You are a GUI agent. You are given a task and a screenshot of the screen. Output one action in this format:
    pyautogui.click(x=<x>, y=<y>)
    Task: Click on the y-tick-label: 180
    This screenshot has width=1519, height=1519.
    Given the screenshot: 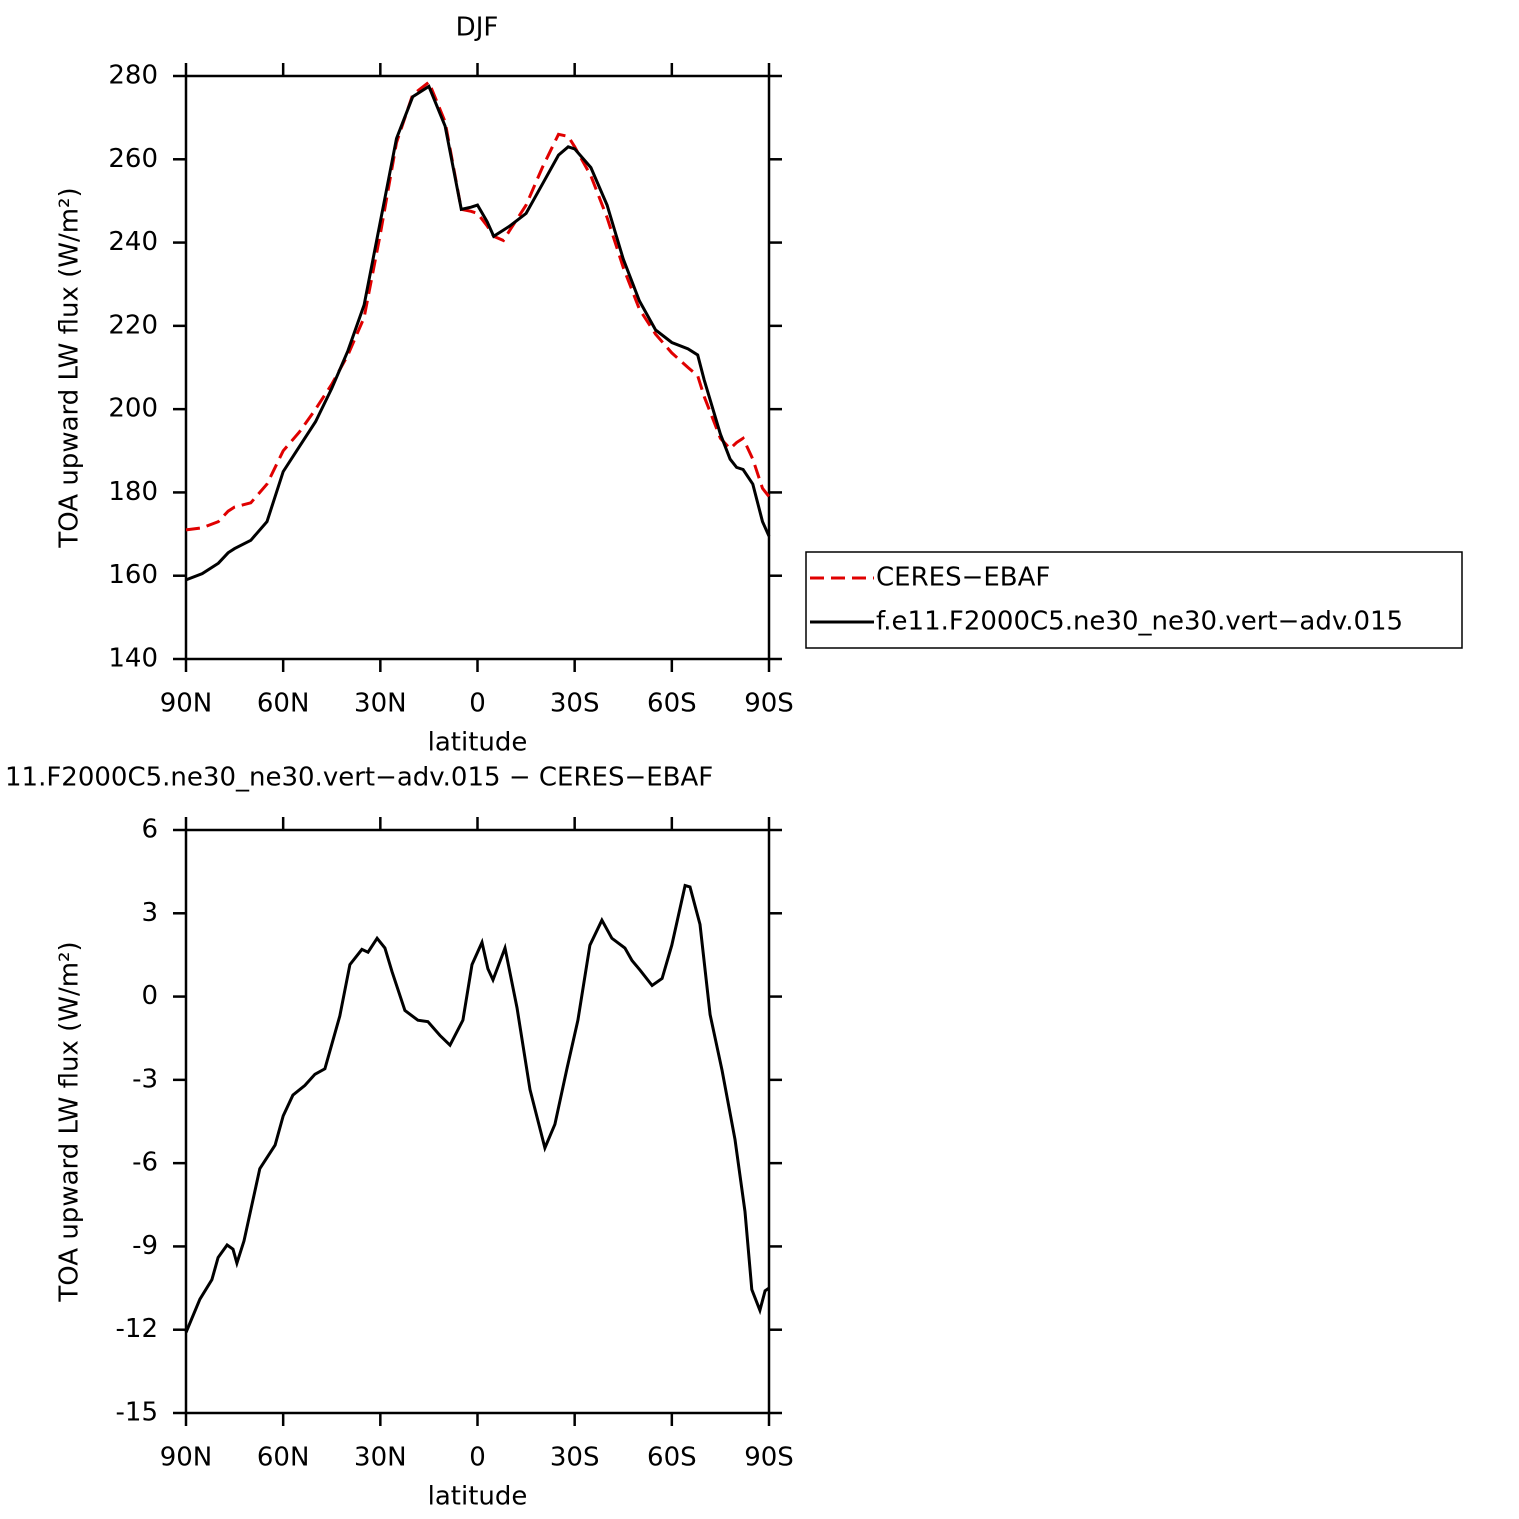 What is the action you would take?
    pyautogui.click(x=133, y=492)
    